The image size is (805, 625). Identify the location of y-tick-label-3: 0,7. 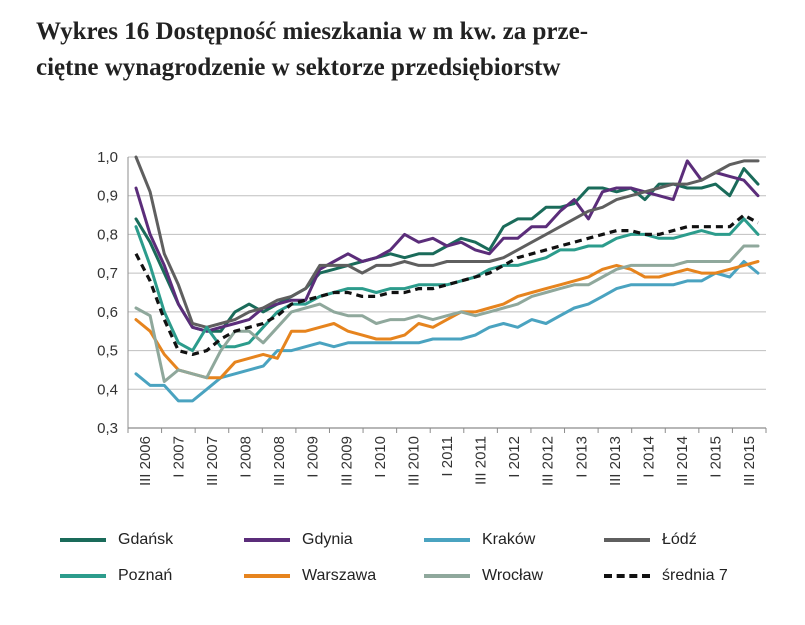
(107, 273).